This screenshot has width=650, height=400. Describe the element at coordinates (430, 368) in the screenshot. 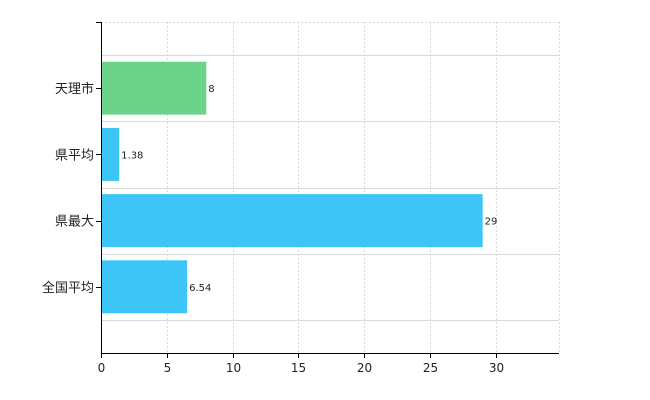

I see `x-tick-label: 25` at that location.